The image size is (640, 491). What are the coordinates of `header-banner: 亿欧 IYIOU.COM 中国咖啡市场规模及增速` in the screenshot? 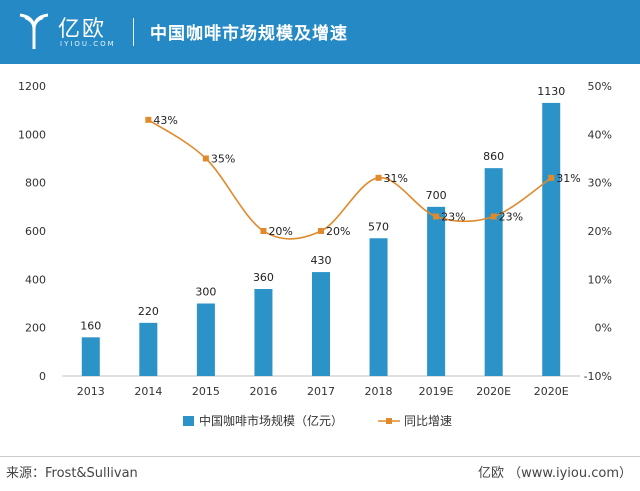 It's located at (320, 32).